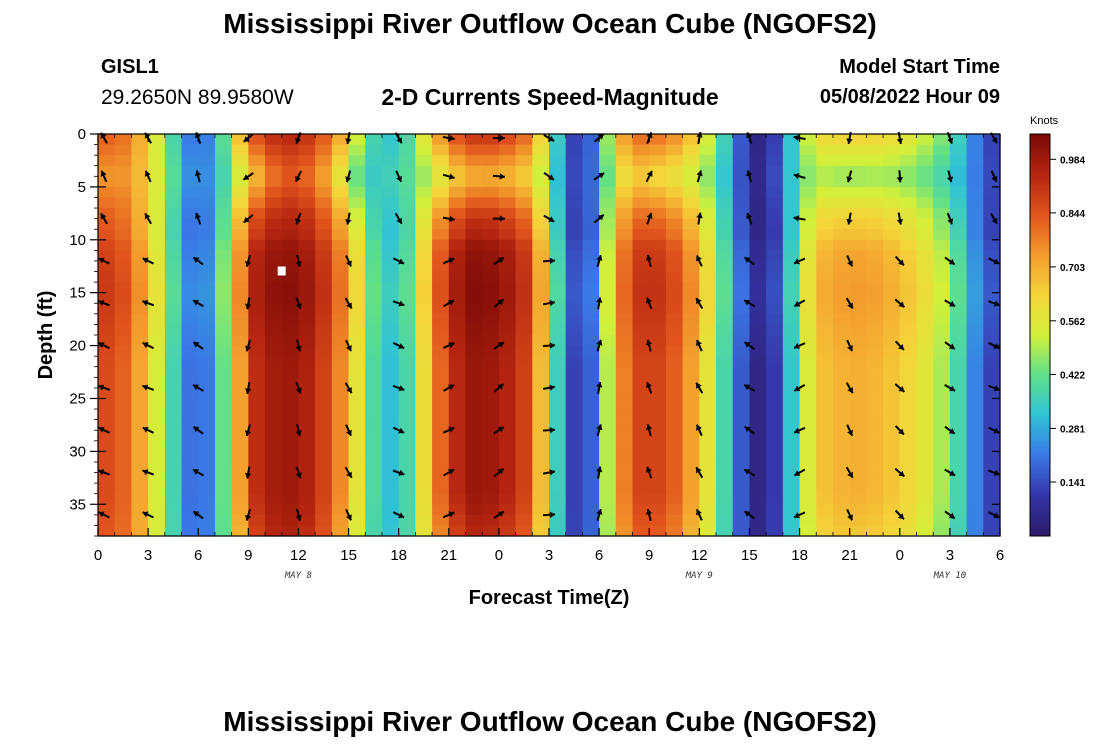 Image resolution: width=1100 pixels, height=750 pixels. I want to click on x-tick-label: 0, so click(499, 555).